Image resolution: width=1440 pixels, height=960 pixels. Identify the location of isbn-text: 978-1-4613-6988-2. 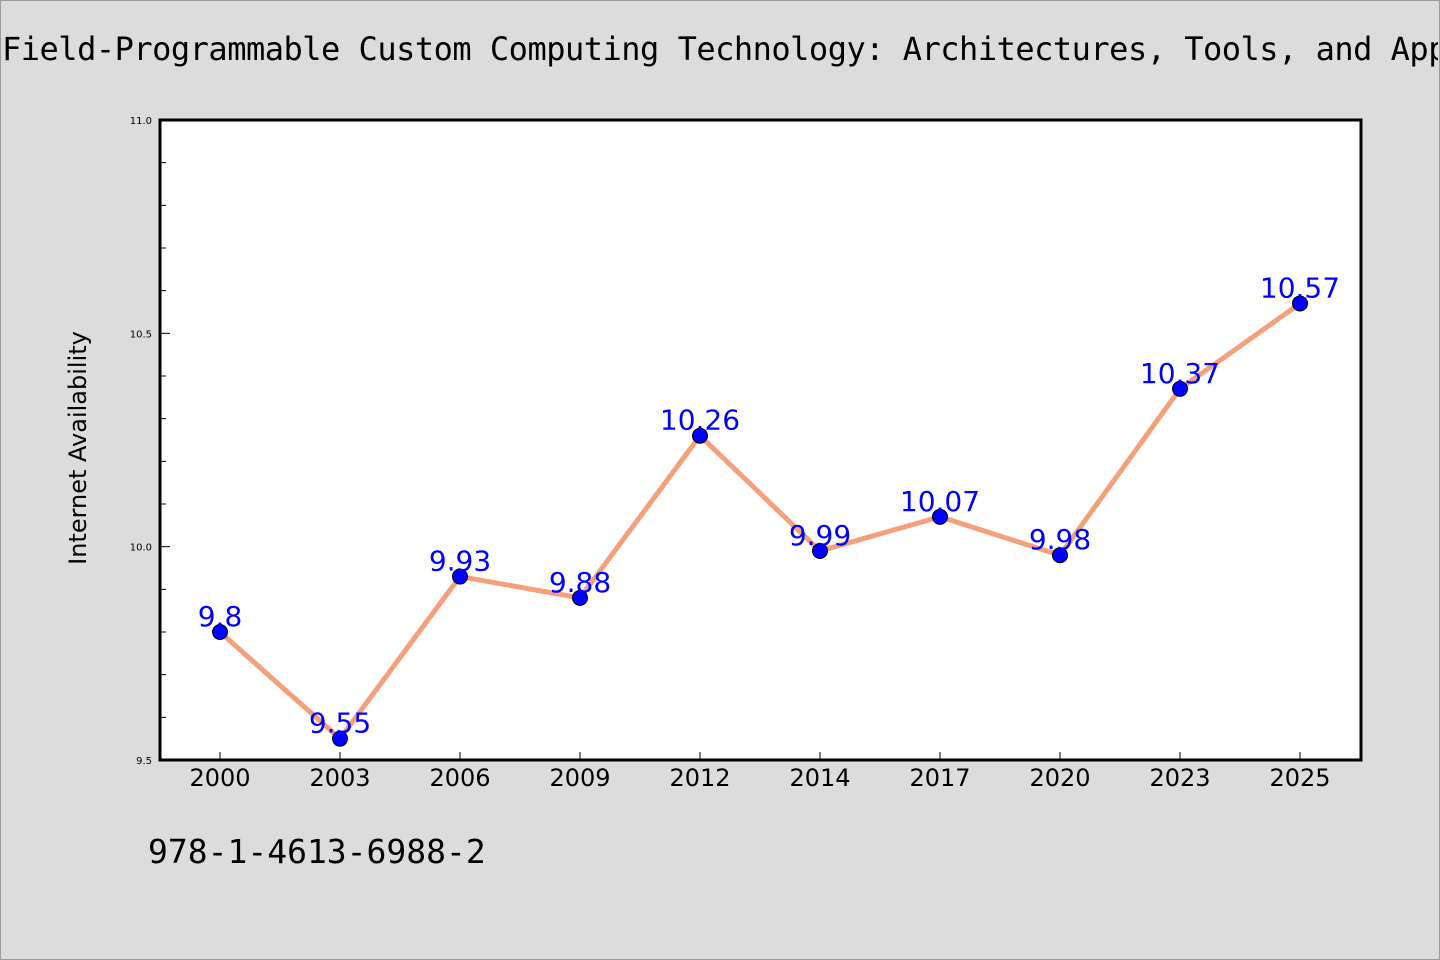
(317, 851).